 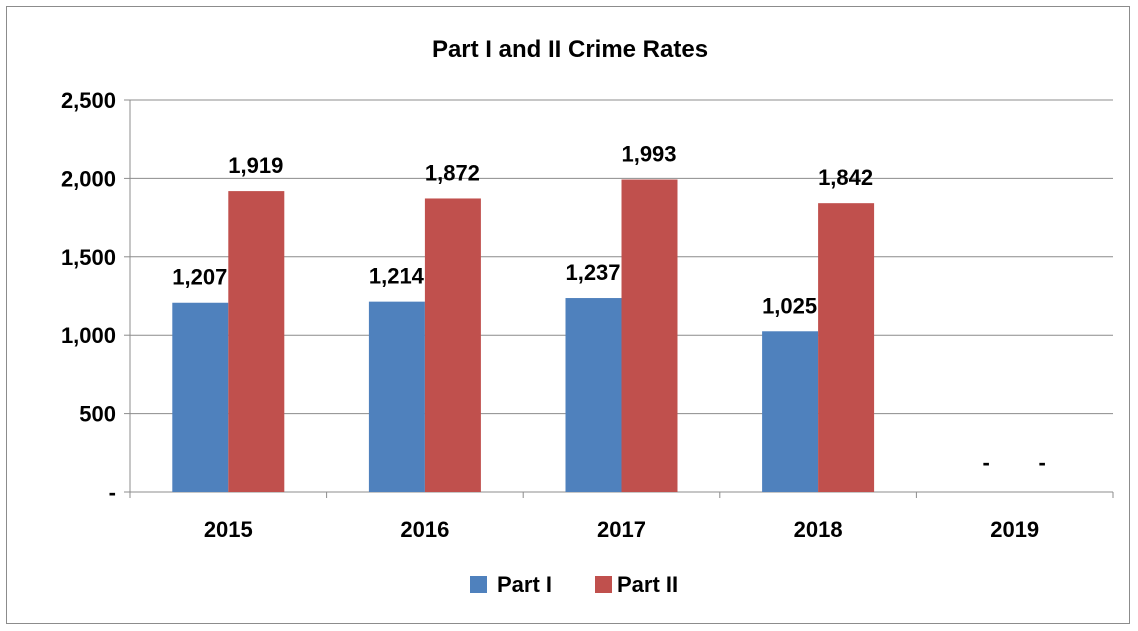 What do you see at coordinates (647, 584) in the screenshot?
I see `legend-label: Part II` at bounding box center [647, 584].